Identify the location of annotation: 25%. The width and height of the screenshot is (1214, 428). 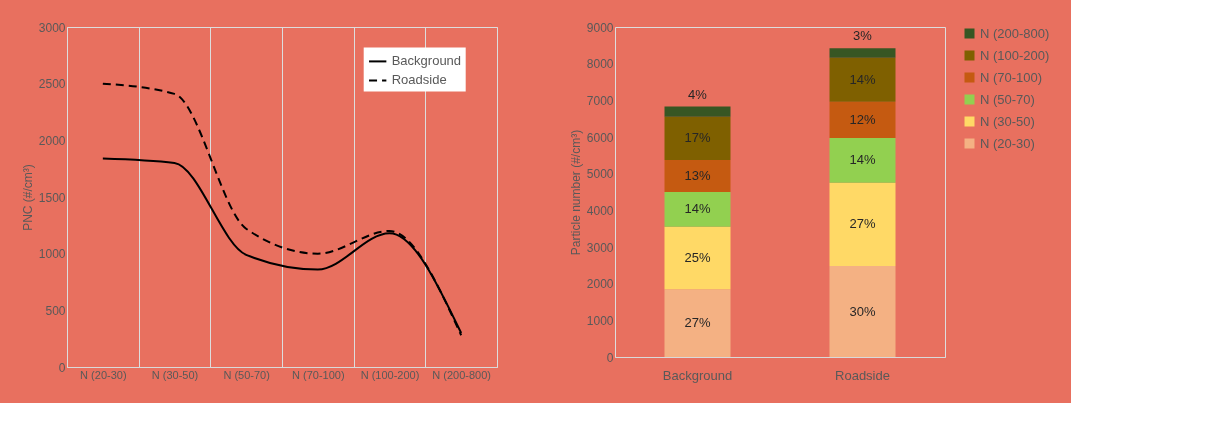
(697, 257).